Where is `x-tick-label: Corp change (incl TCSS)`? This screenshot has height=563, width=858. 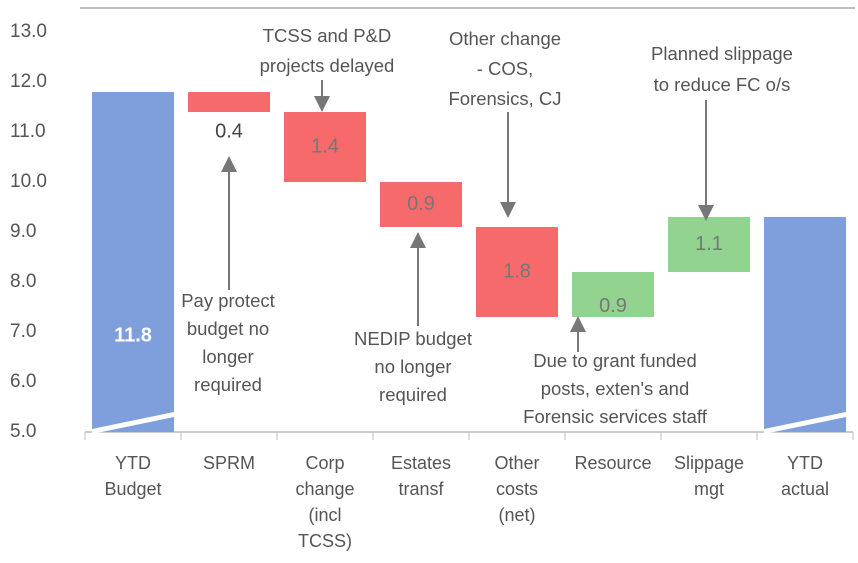 x-tick-label: Corp change (incl TCSS) is located at coordinates (325, 502).